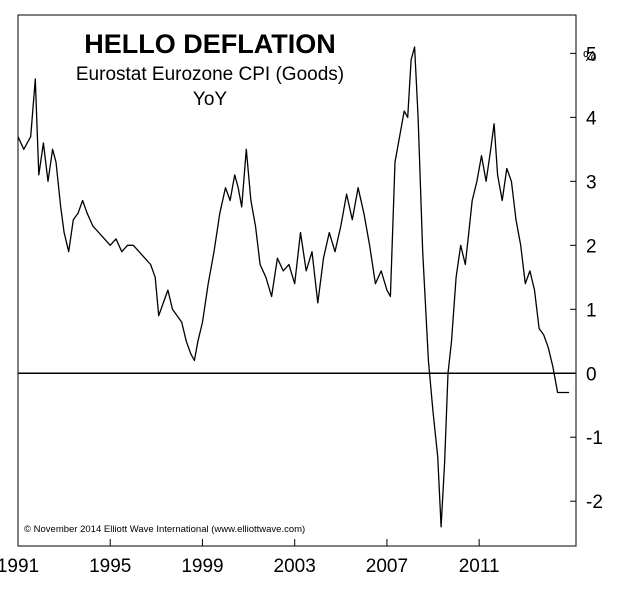 The width and height of the screenshot is (620, 594). Describe the element at coordinates (295, 566) in the screenshot. I see `x-tick-label: 2003` at that location.